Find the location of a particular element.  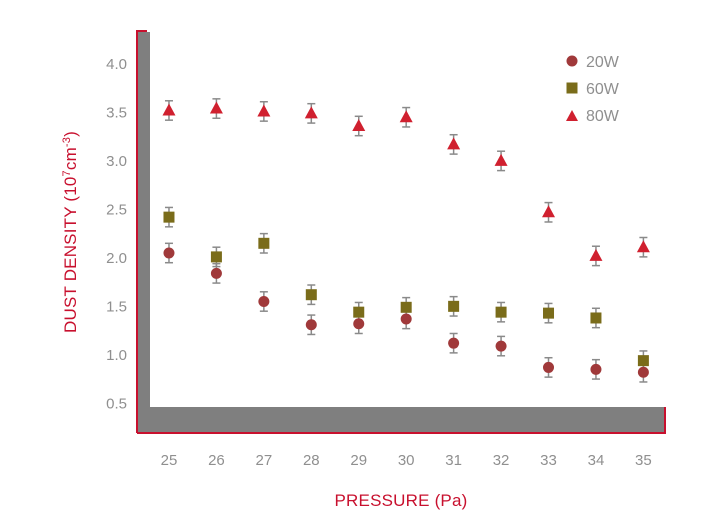

legend-item-80w: 80W is located at coordinates (593, 116).